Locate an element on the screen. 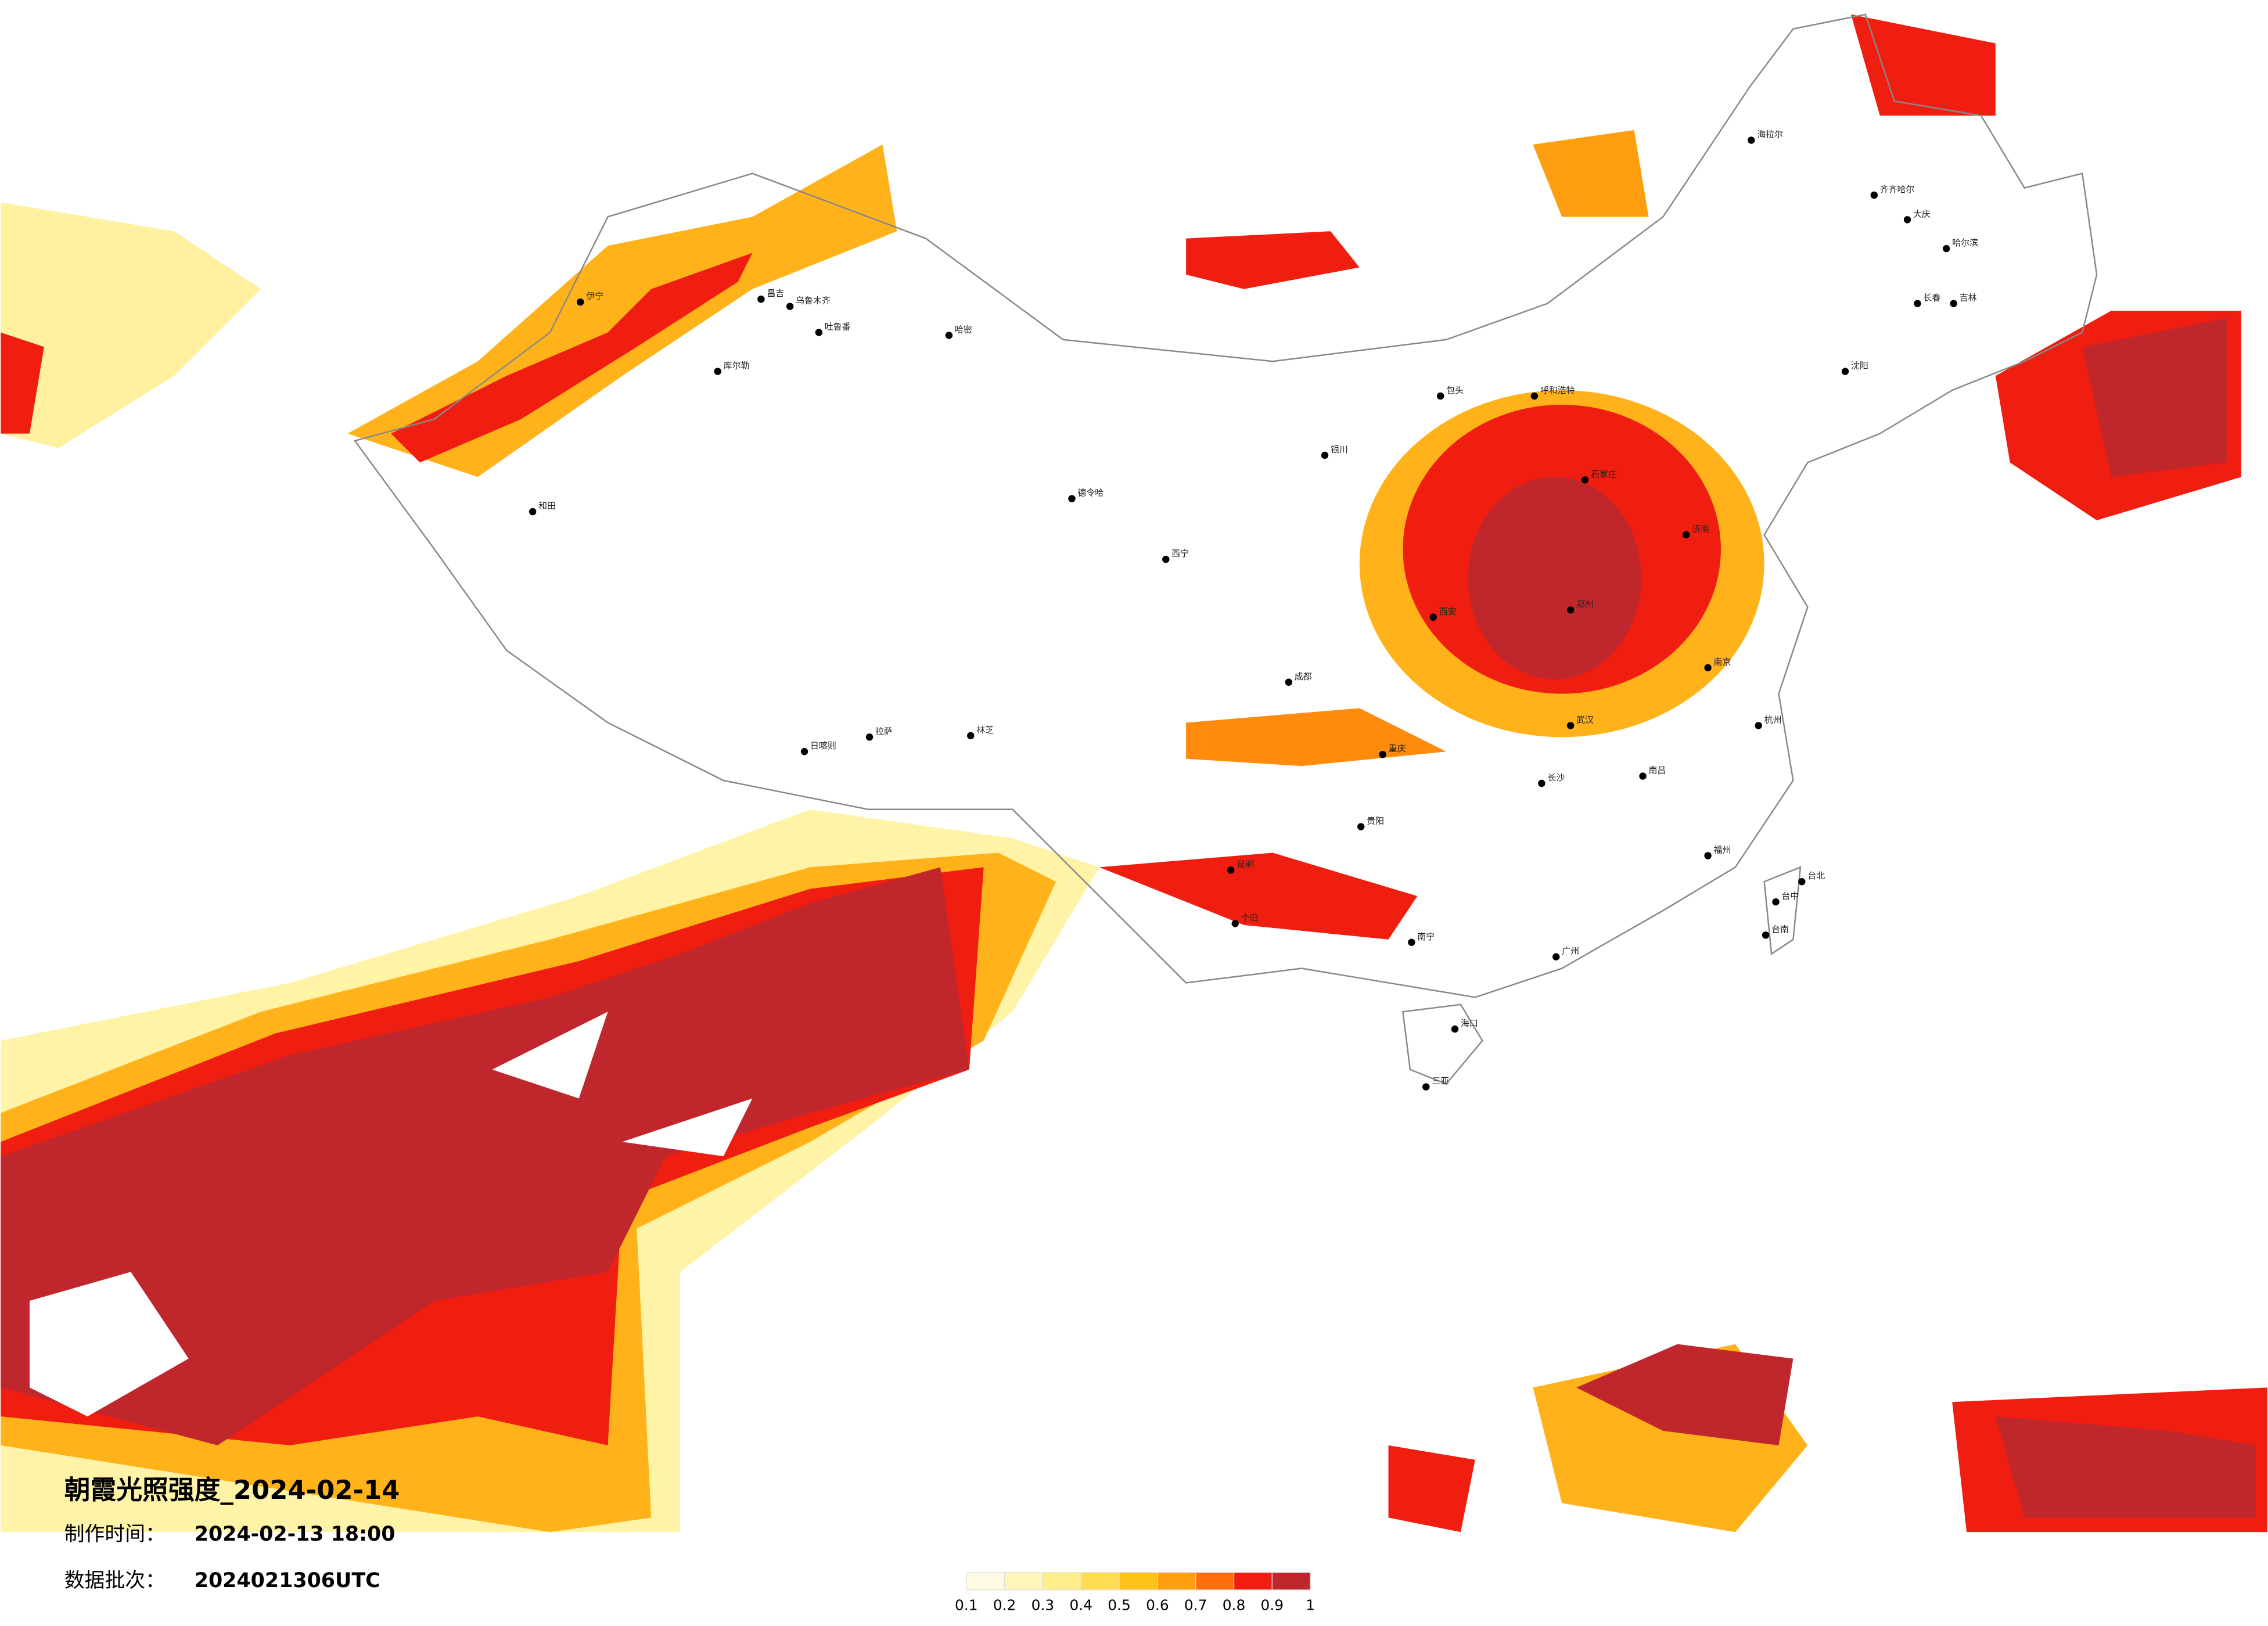 This screenshot has width=2268, height=1626. city-label: 和田 is located at coordinates (547, 506).